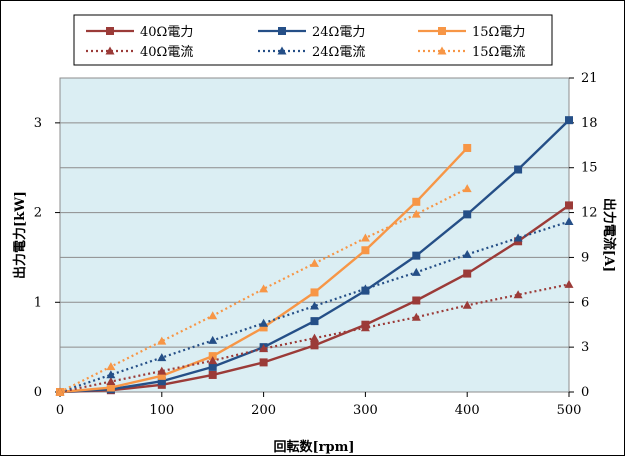 This screenshot has width=625, height=456. What do you see at coordinates (583, 235) in the screenshot?
I see `y2-axis-ticks: 0 3 6 9 12 15 18 21` at bounding box center [583, 235].